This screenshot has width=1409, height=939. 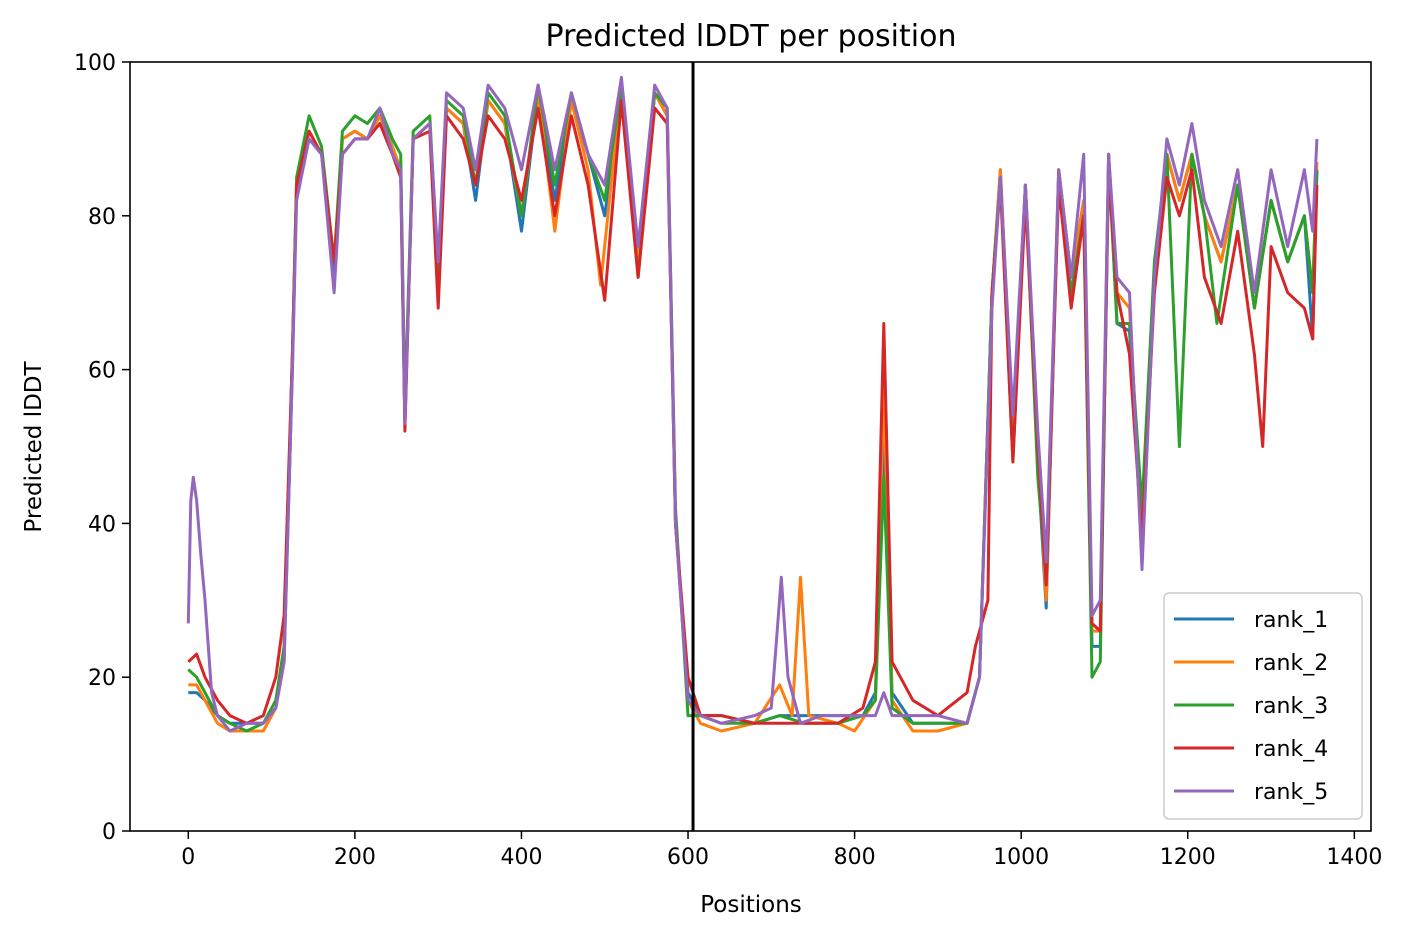 I want to click on x-tick-label: 1000, so click(x=1021, y=857).